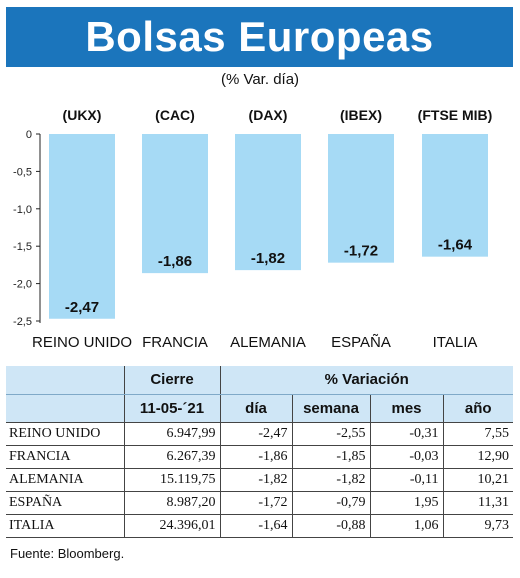 The width and height of the screenshot is (520, 578). I want to click on page-title: Bolsas Europeas, so click(259, 37).